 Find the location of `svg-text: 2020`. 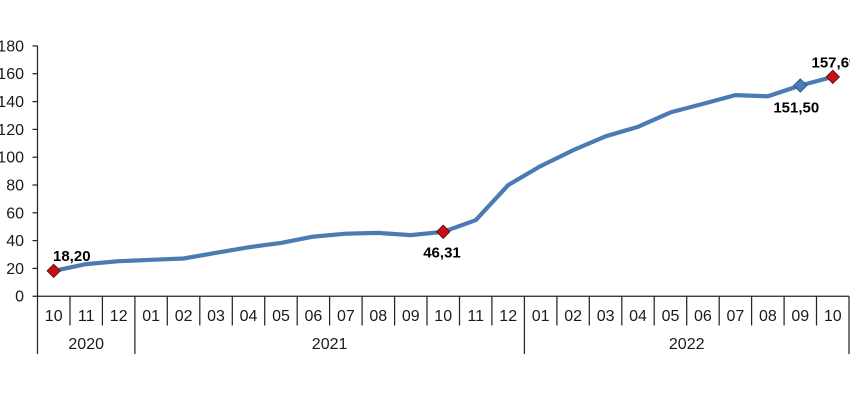

svg-text: 2020 is located at coordinates (86, 344).